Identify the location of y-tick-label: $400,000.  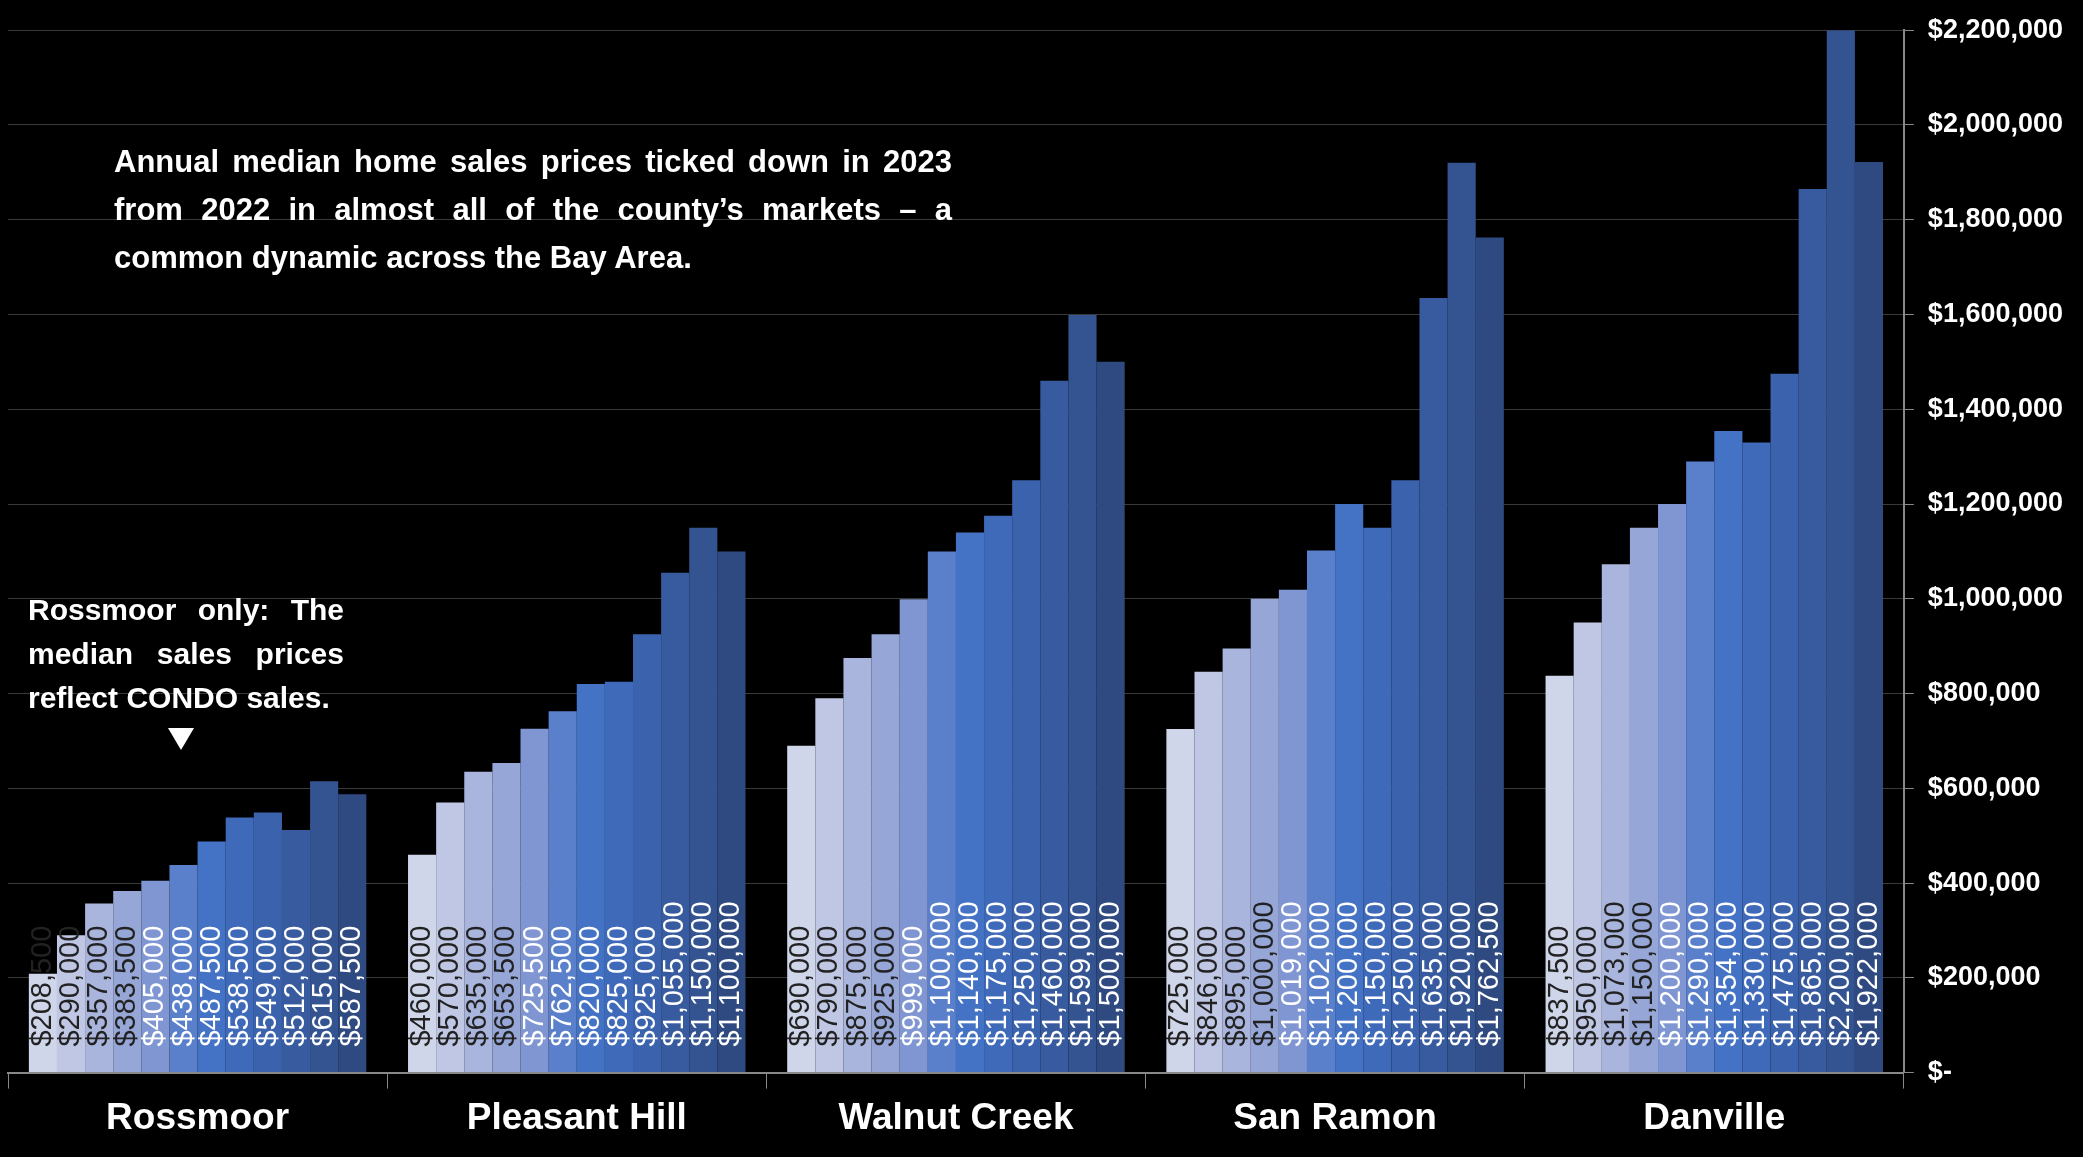
(1984, 881).